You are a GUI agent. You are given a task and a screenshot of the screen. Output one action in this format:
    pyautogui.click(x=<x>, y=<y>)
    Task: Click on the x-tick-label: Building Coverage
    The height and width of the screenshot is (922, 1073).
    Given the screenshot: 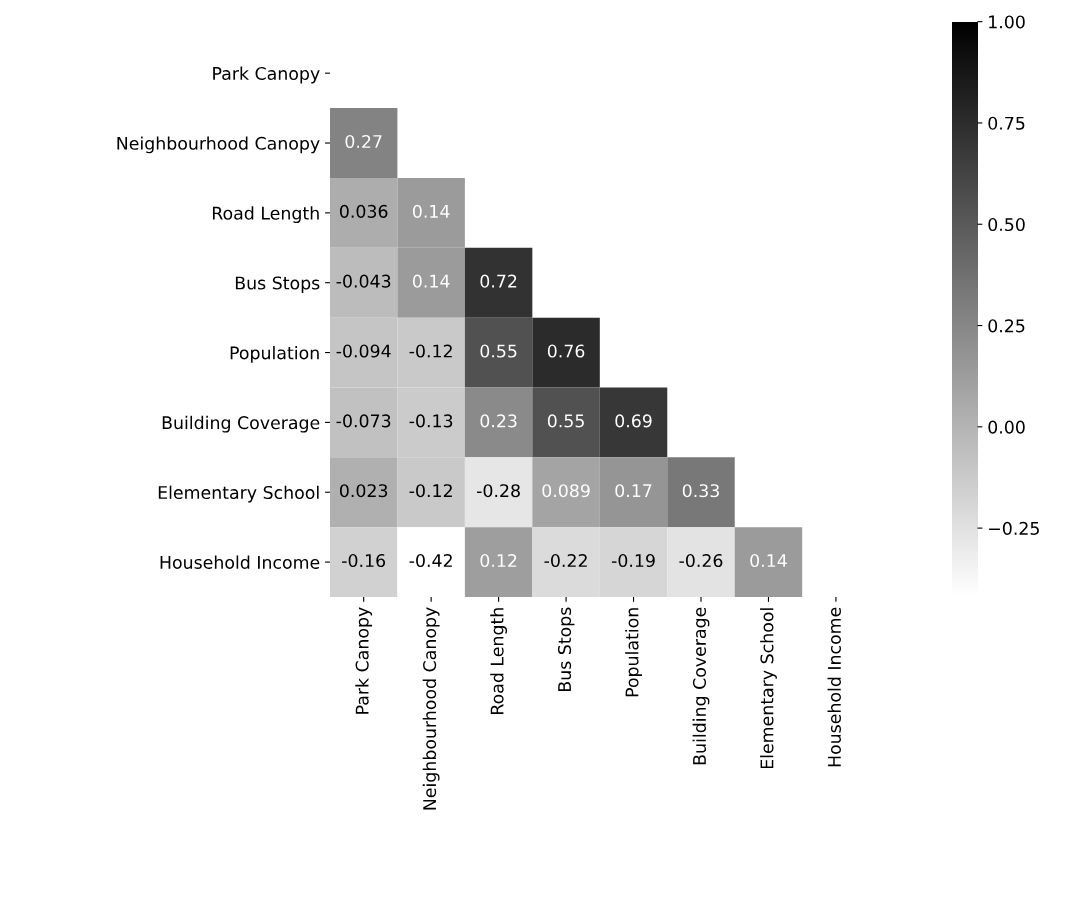 What is the action you would take?
    pyautogui.click(x=701, y=686)
    